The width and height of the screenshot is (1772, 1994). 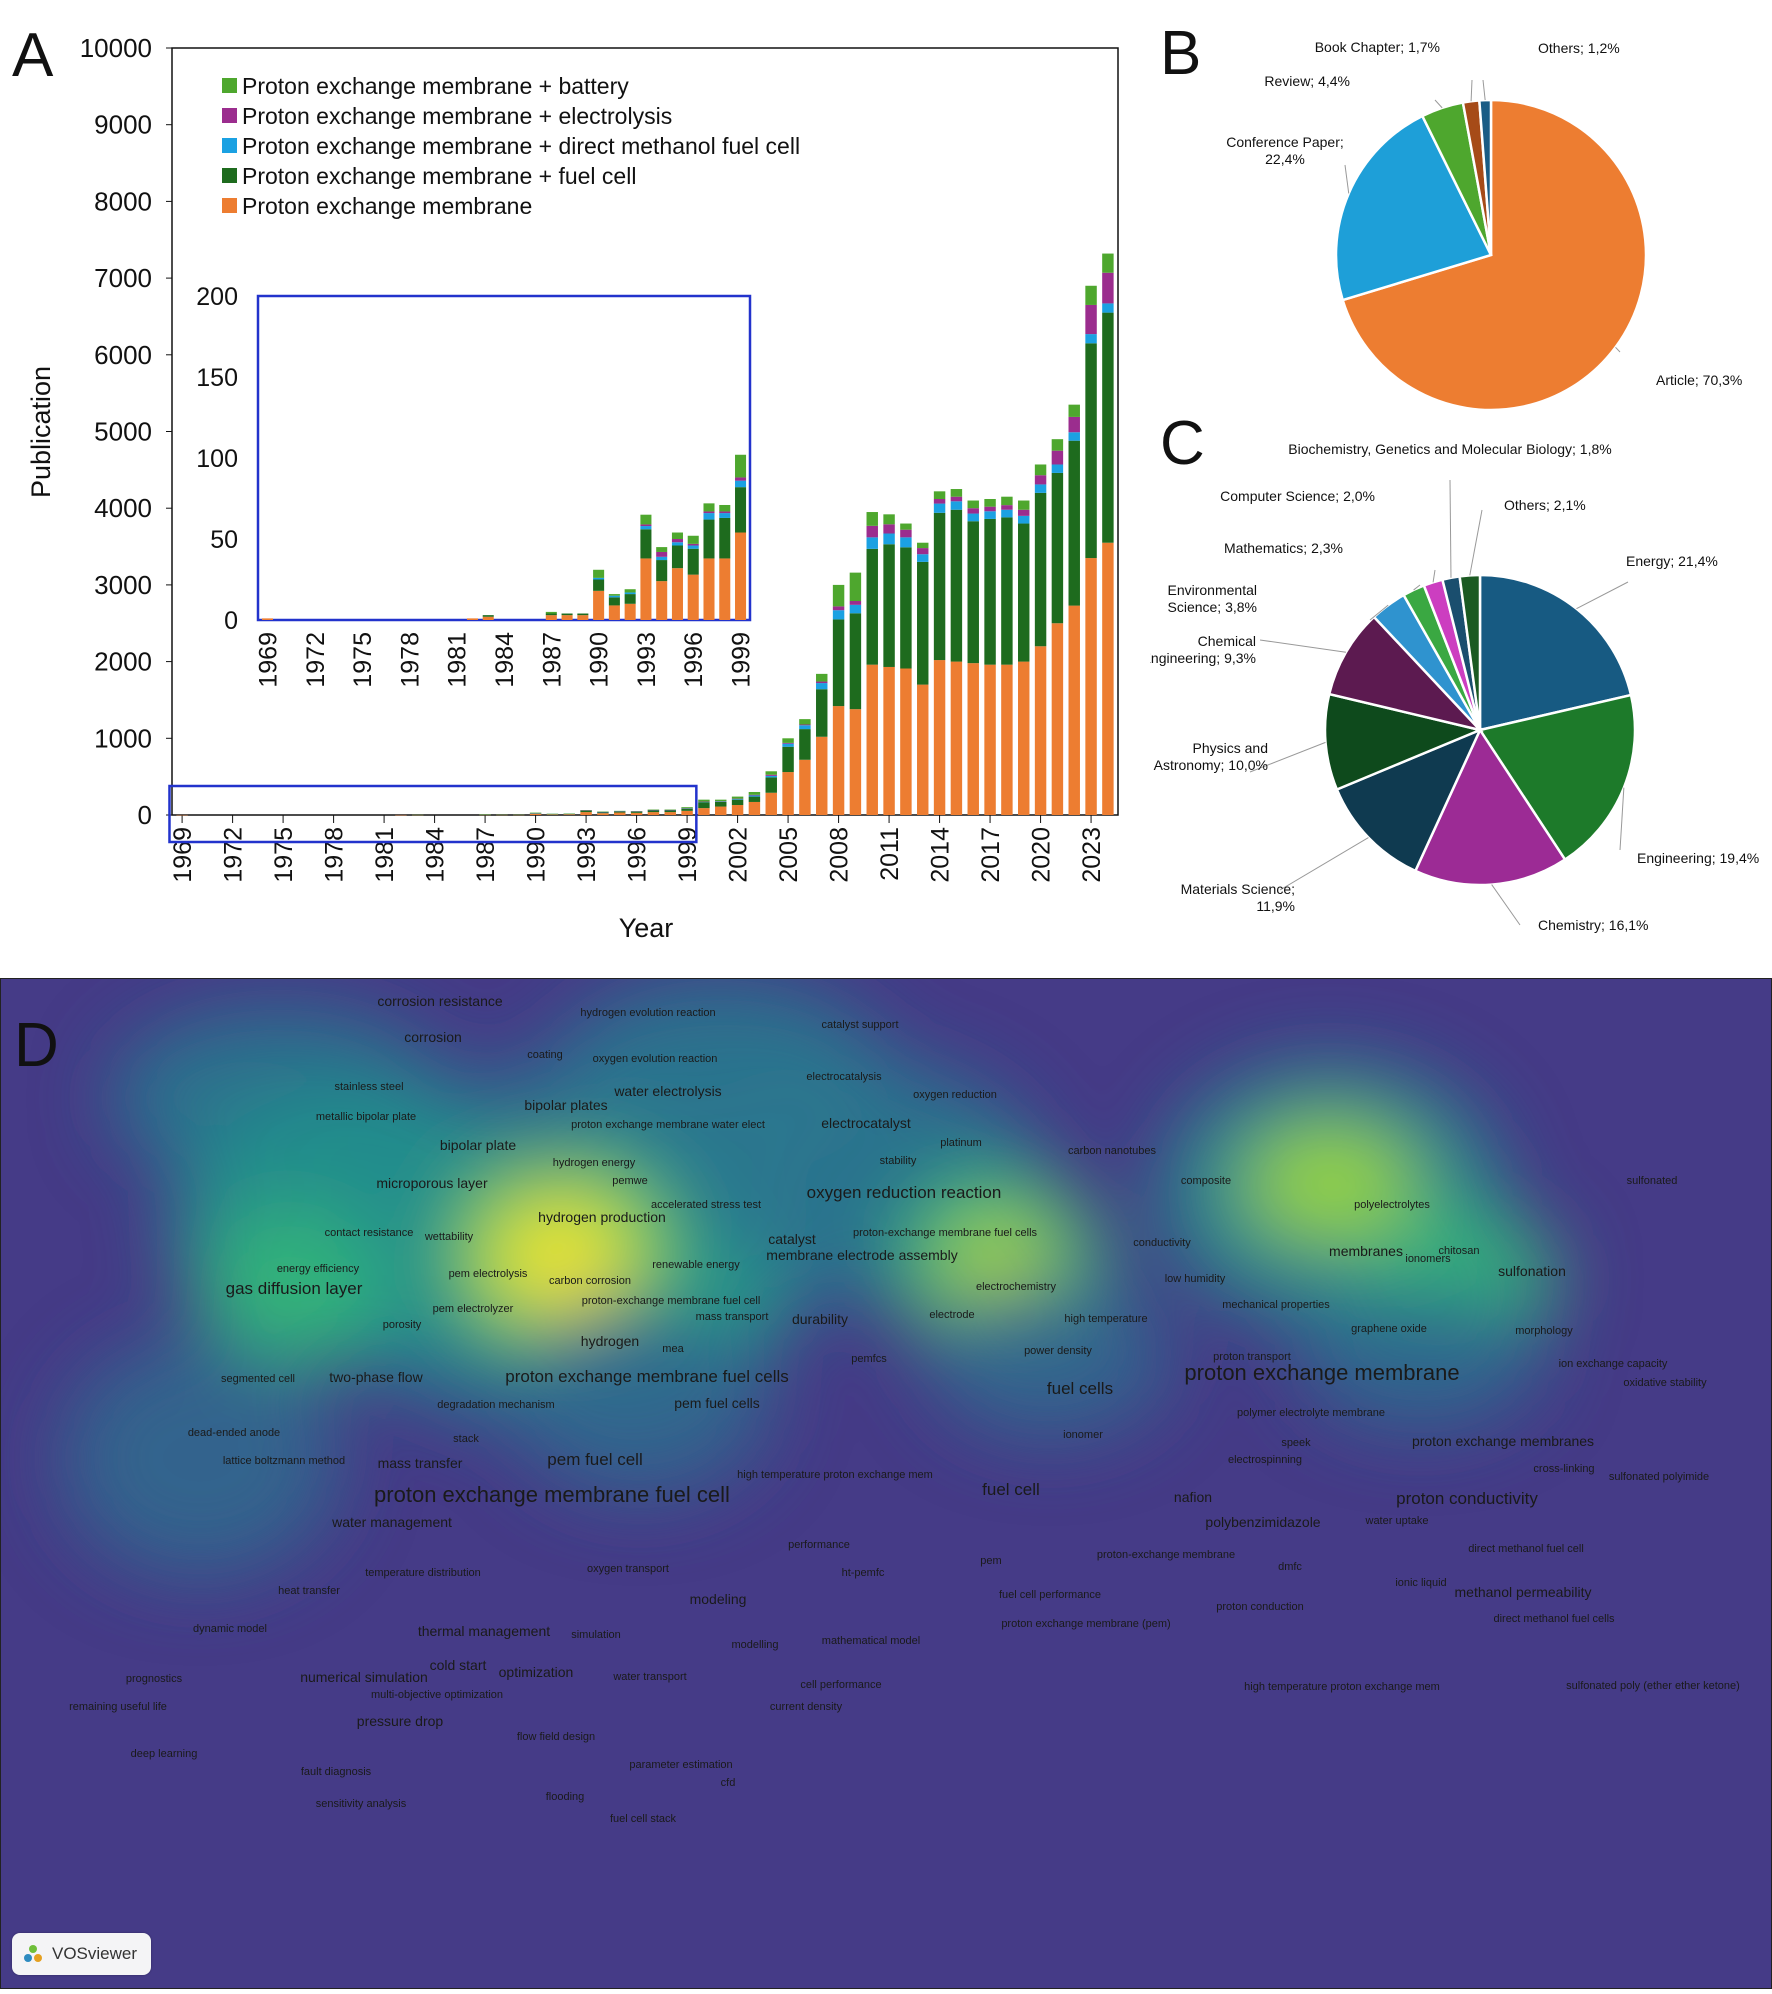 I want to click on y-tick-label: 10000, so click(x=116, y=48).